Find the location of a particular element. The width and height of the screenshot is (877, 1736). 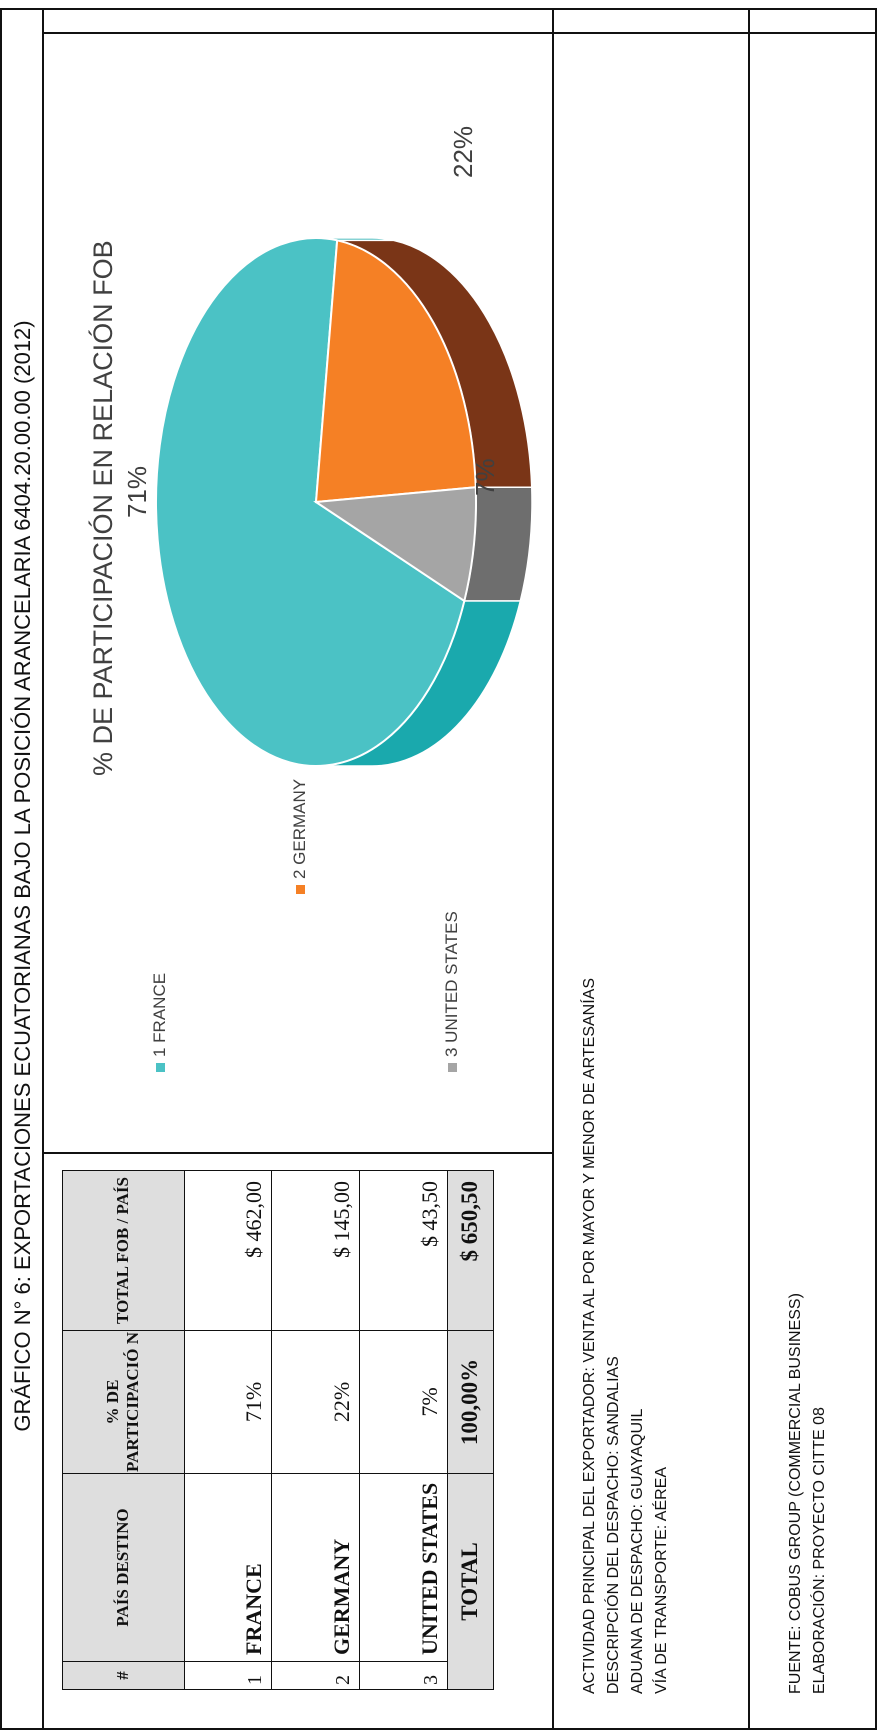

row-number: 3 is located at coordinates (403, 1675).